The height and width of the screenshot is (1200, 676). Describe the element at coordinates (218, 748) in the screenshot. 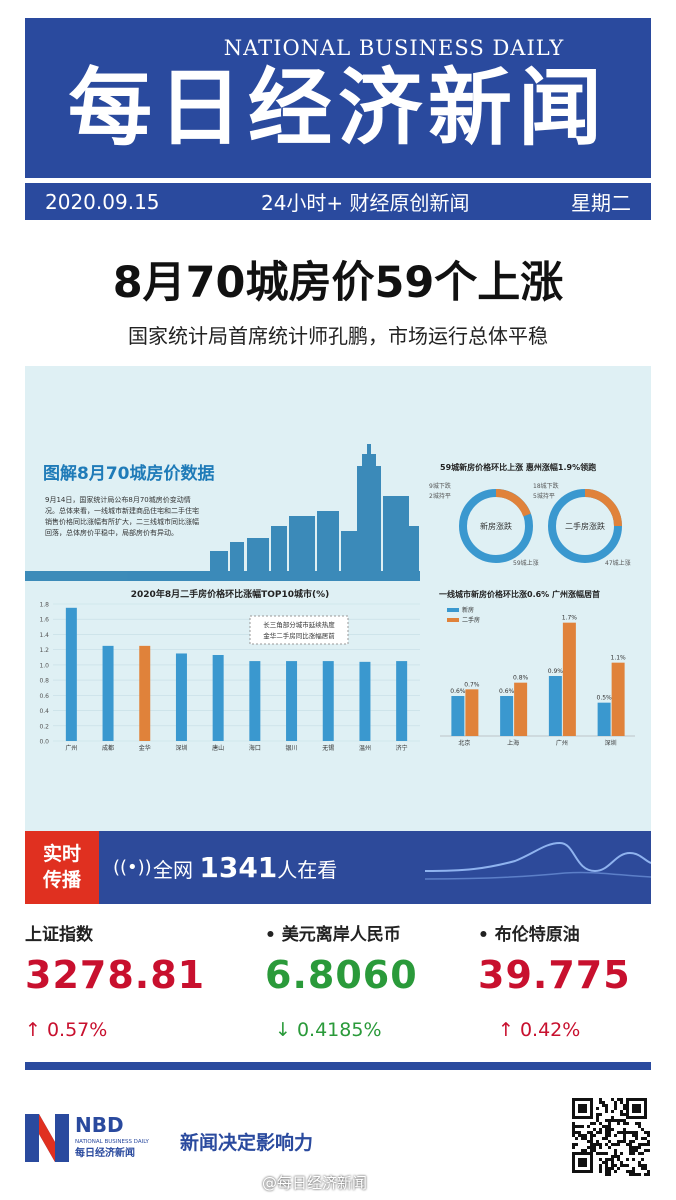

I see `x-tick-label: 唐山` at that location.